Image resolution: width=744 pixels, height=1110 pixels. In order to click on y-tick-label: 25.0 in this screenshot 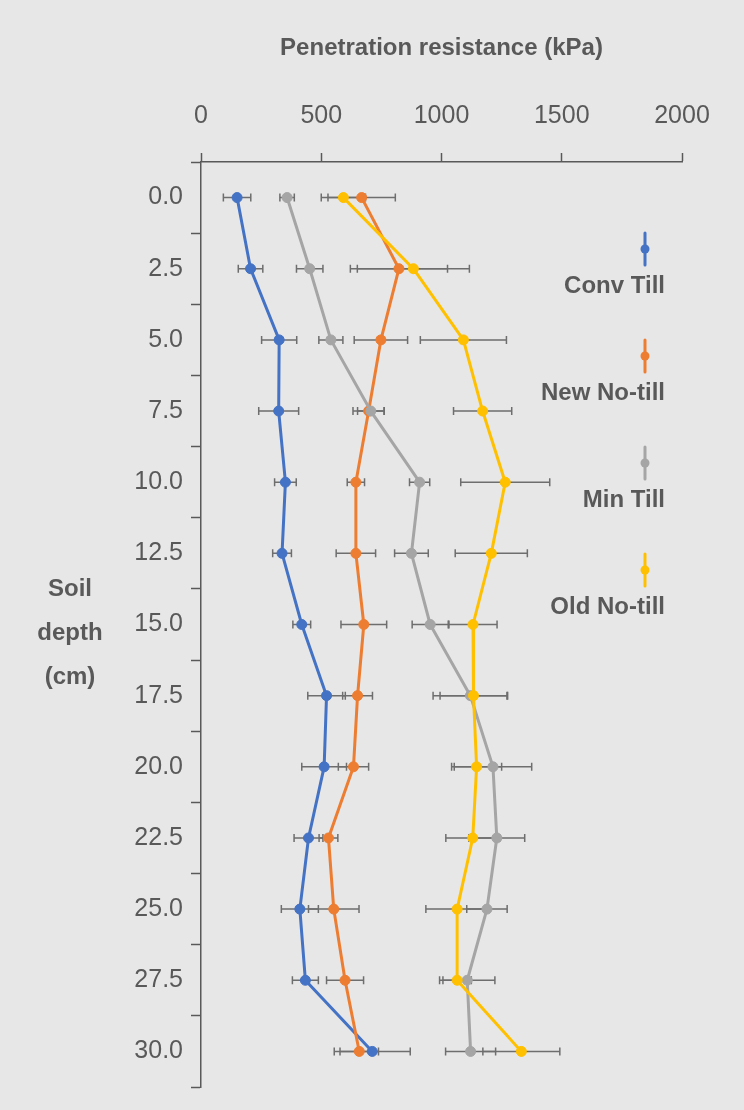, I will do `click(158, 907)`.